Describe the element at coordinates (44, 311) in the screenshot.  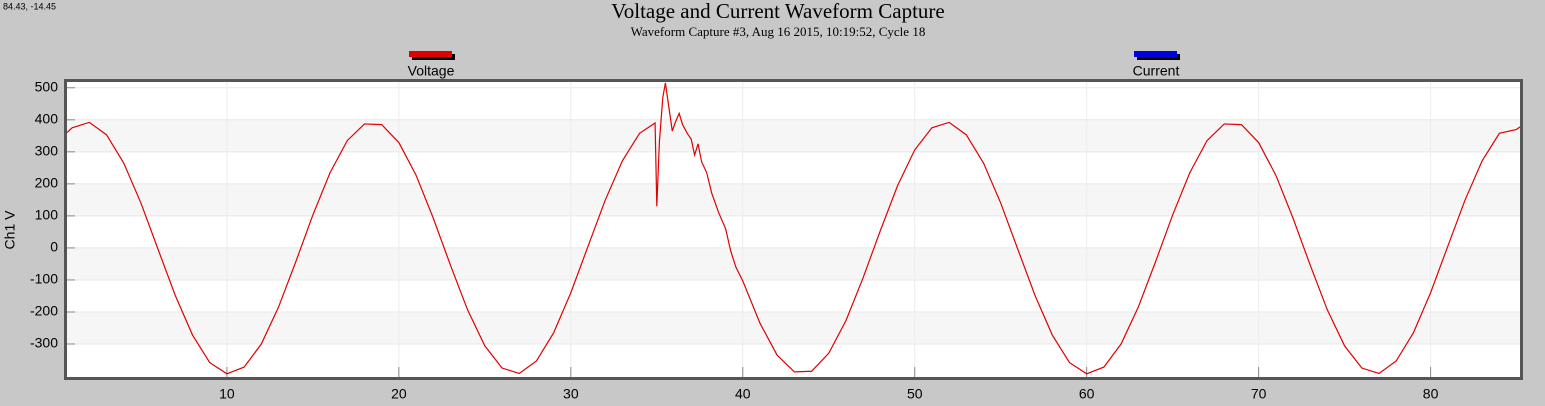
I see `y-tick-label: -200` at that location.